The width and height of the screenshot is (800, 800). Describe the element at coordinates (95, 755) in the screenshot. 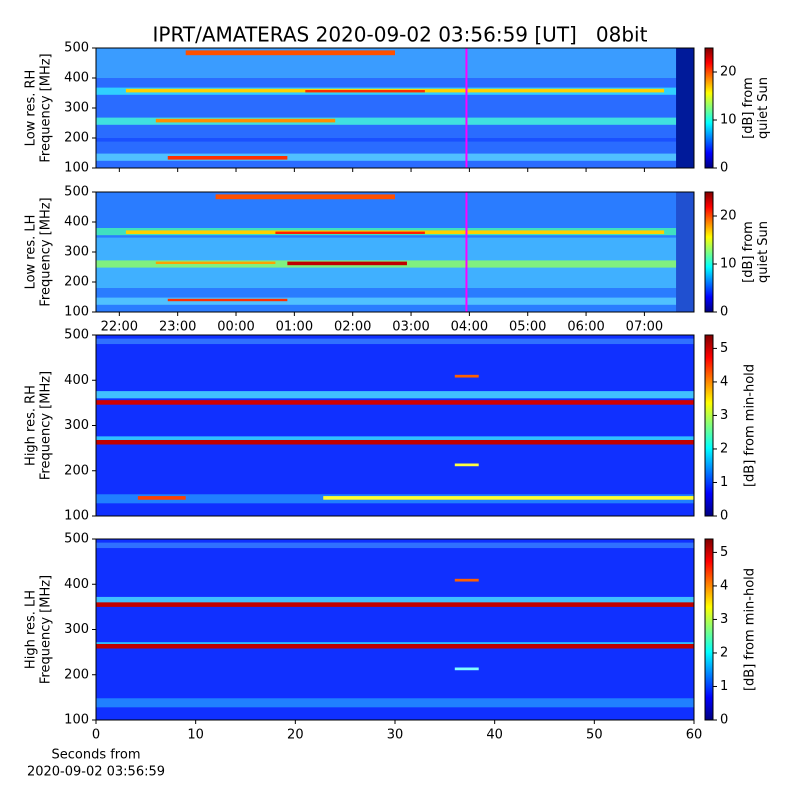

I see `x-axis-label: Seconds from` at that location.